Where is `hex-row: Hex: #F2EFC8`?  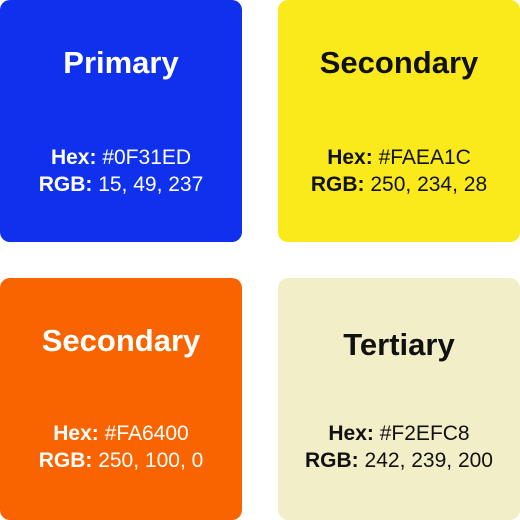
hex-row: Hex: #F2EFC8 is located at coordinates (399, 433).